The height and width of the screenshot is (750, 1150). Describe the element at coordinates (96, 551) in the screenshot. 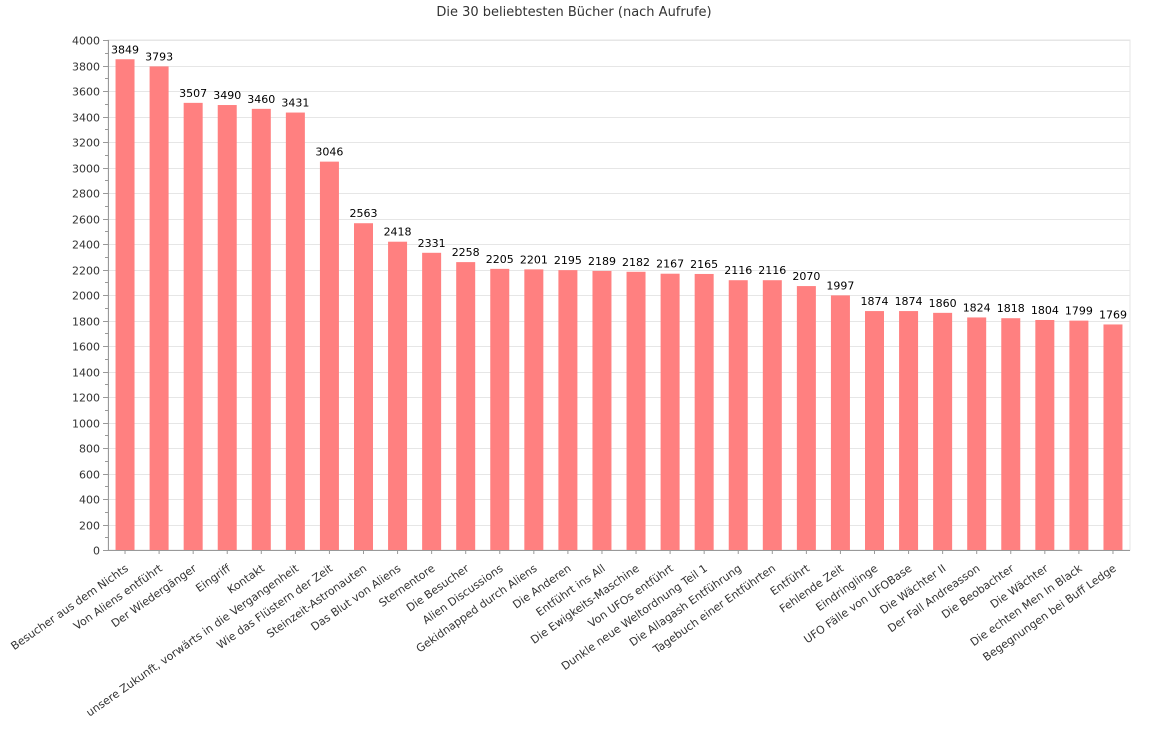

I see `y-tick-label: 0` at that location.